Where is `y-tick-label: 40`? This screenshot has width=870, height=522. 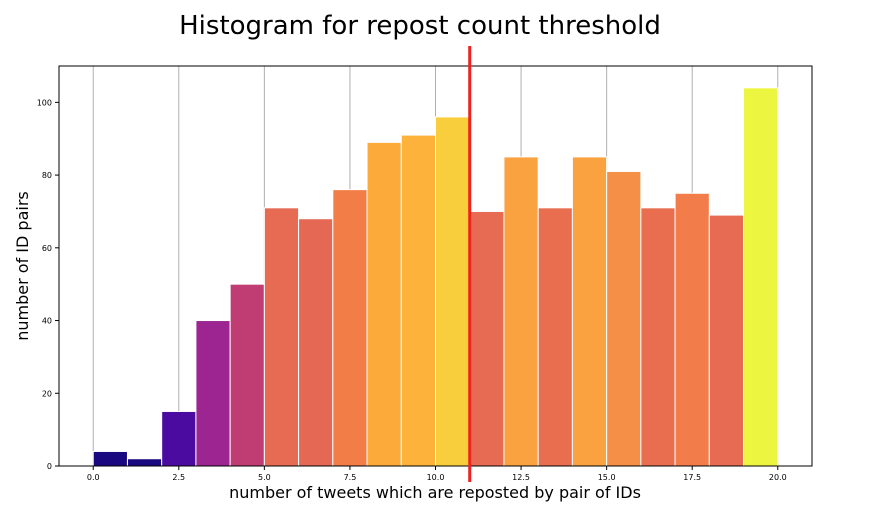
y-tick-label: 40 is located at coordinates (47, 321).